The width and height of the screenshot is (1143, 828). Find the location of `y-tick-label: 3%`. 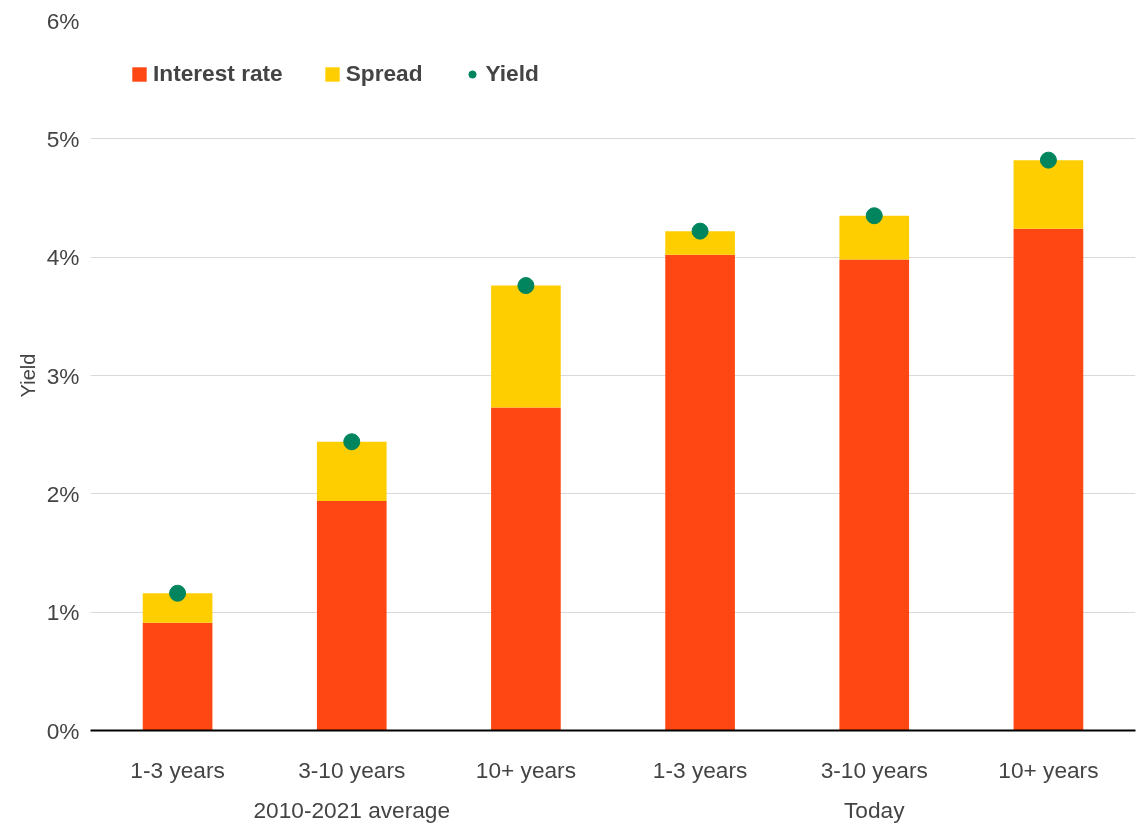

y-tick-label: 3% is located at coordinates (63, 375).